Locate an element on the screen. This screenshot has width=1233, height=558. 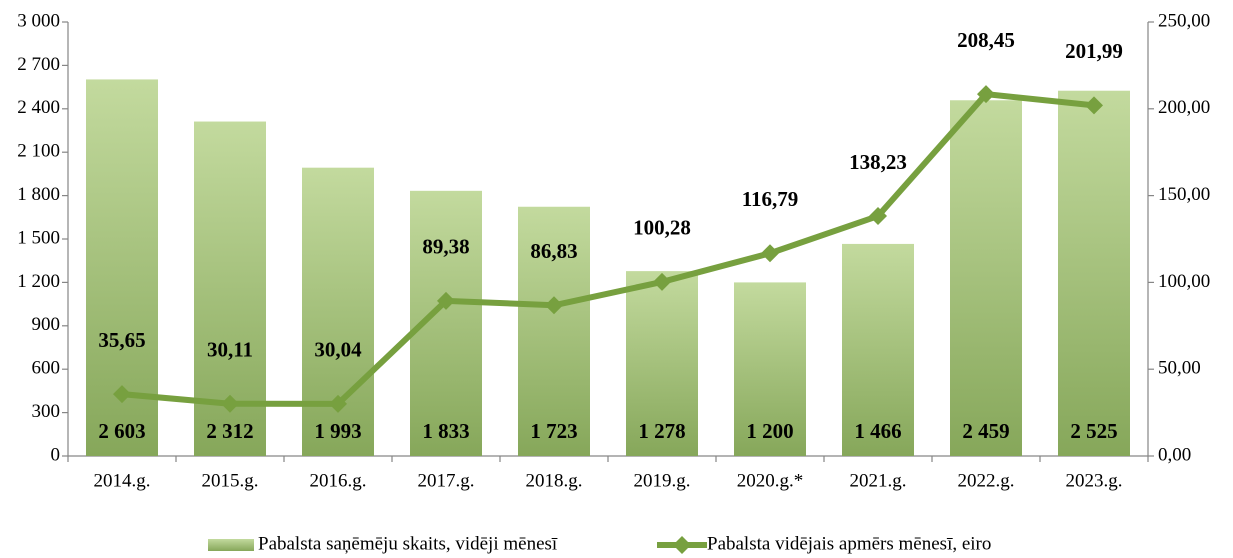
bar-value-label: 2 525 is located at coordinates (1093, 431).